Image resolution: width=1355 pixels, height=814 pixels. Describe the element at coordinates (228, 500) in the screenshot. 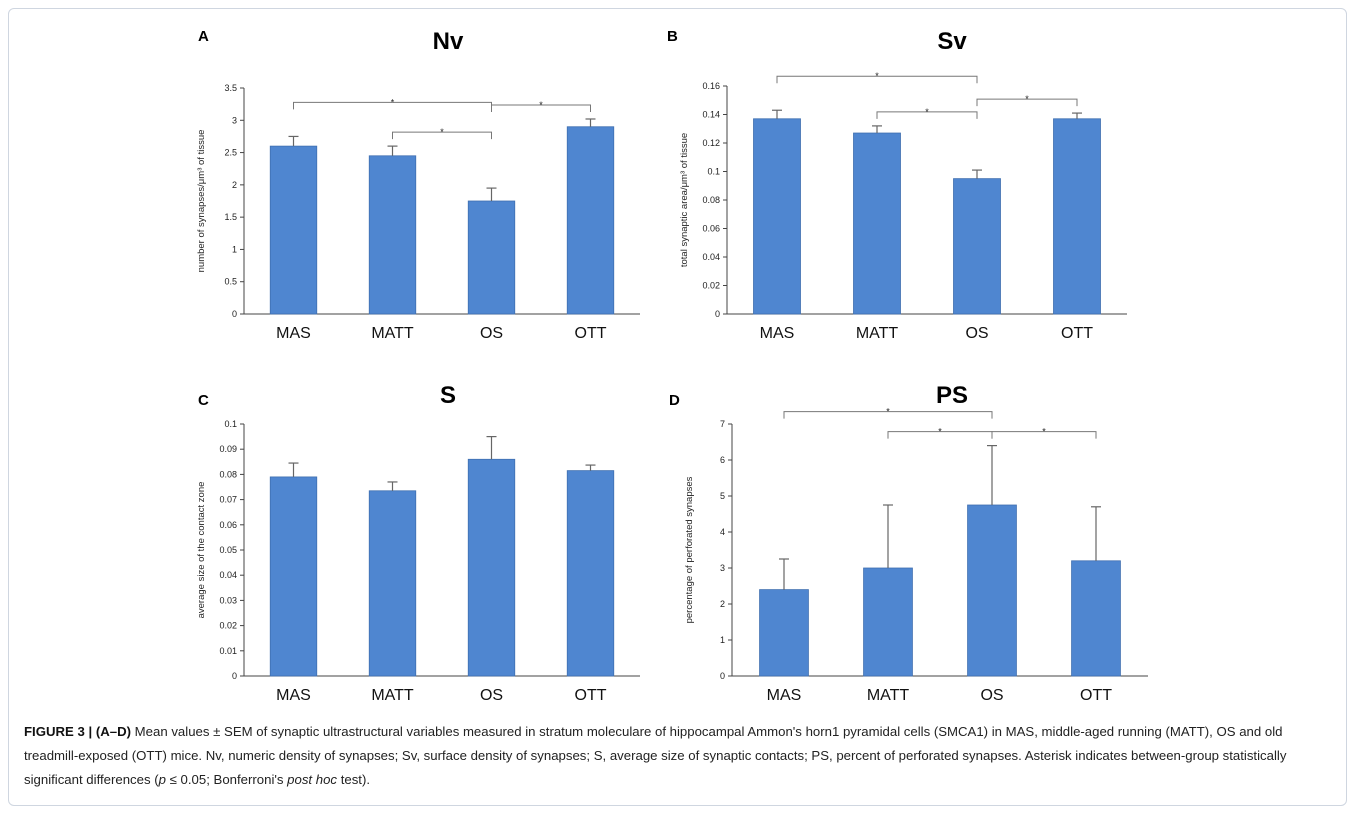

I see `y-tick-label: 0.07` at that location.